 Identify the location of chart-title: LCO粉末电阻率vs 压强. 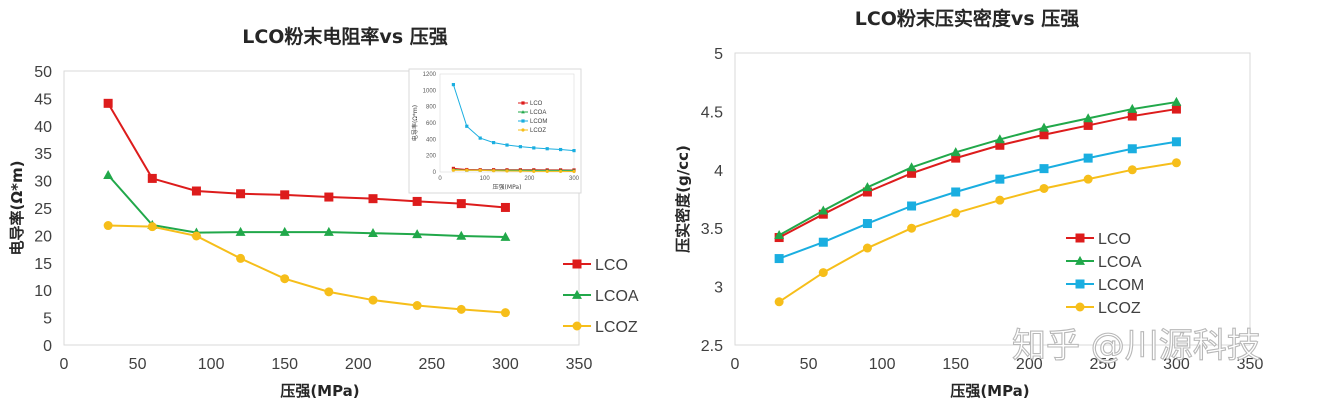
(345, 36).